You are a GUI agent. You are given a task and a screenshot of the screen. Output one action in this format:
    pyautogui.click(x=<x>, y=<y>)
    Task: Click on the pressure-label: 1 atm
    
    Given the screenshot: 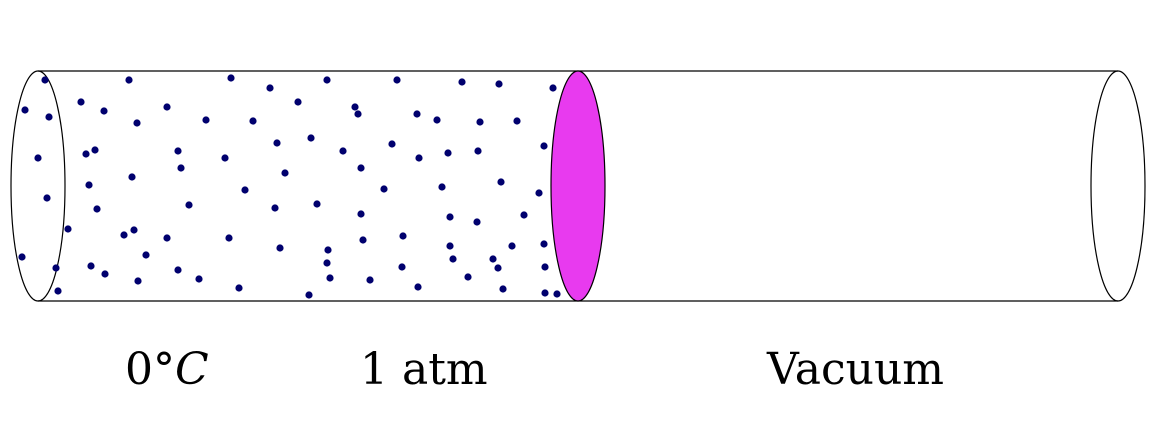 What is the action you would take?
    pyautogui.click(x=424, y=369)
    